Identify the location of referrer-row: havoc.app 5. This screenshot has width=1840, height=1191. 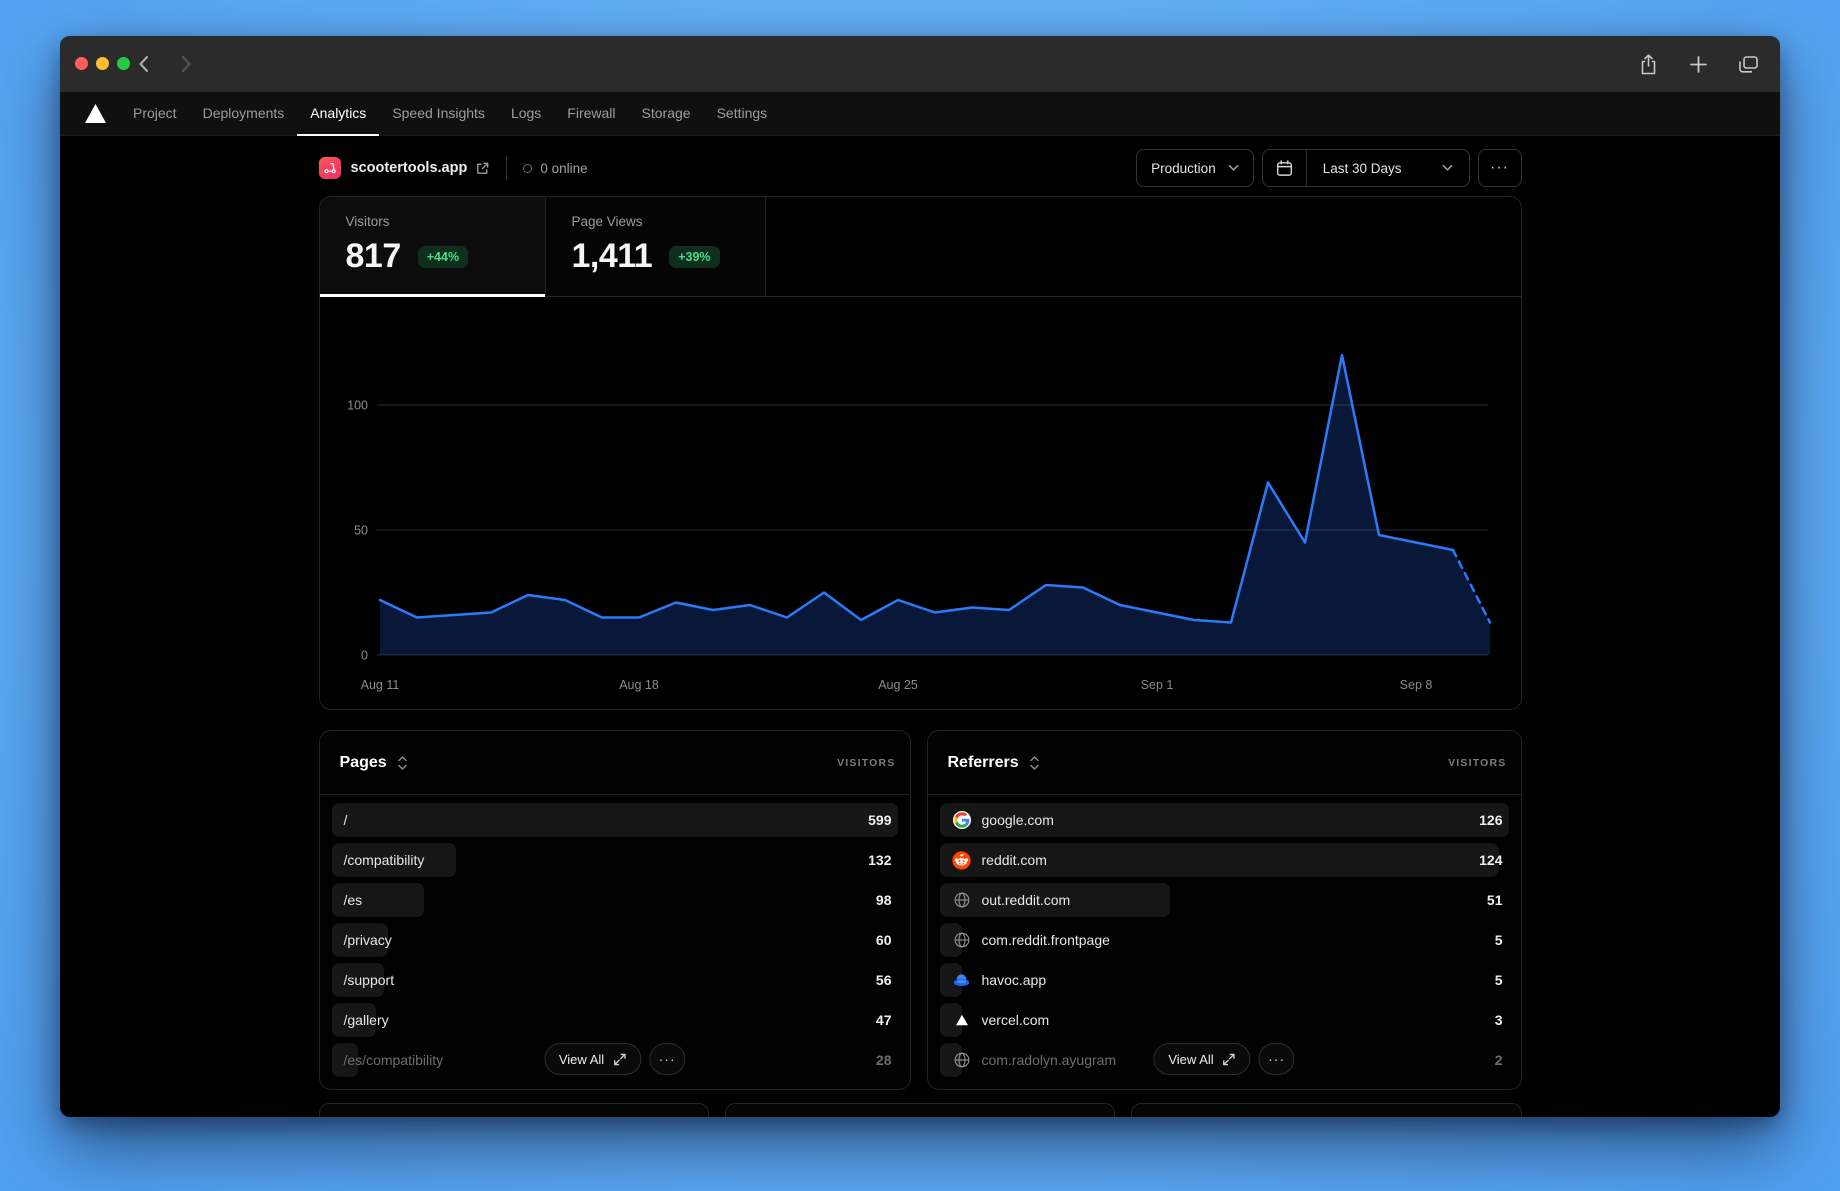
(1224, 980).